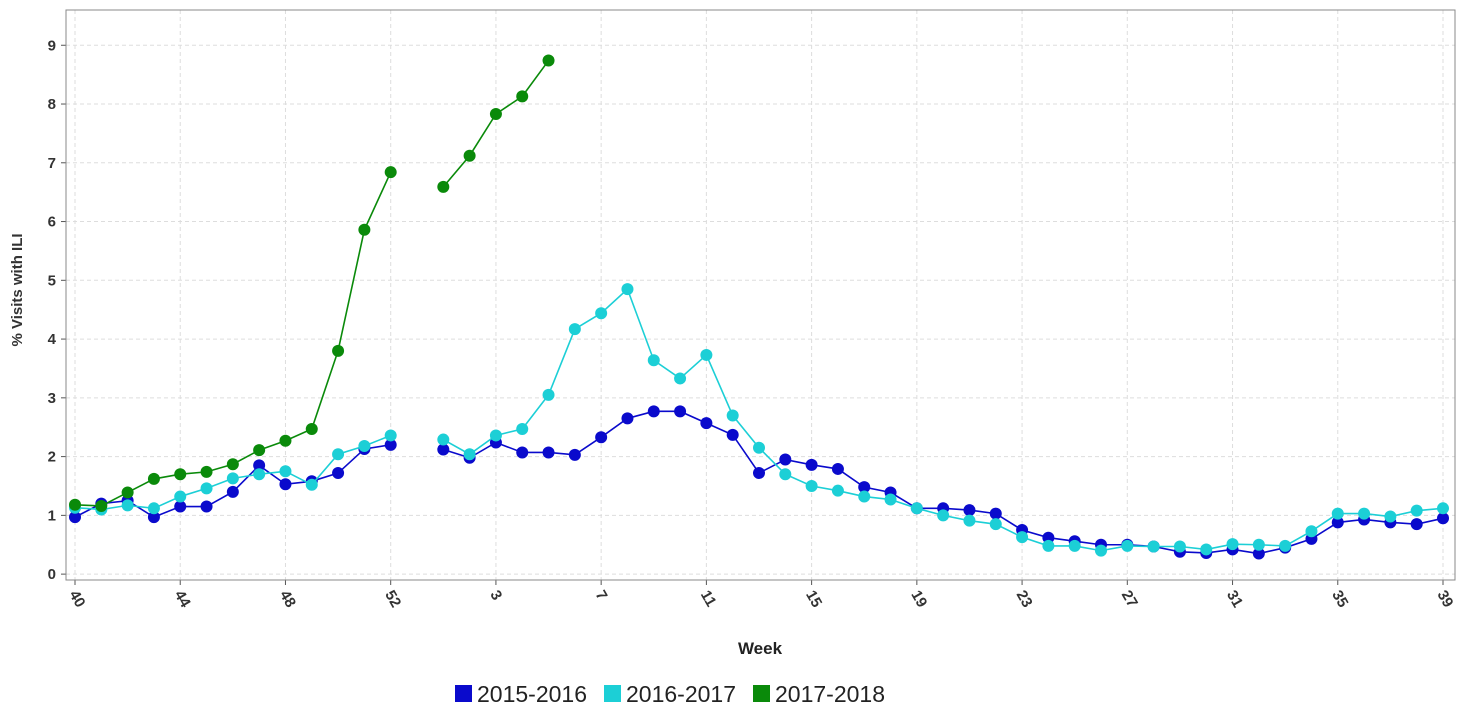  What do you see at coordinates (1234, 599) in the screenshot?
I see `x-tick-label: 31` at bounding box center [1234, 599].